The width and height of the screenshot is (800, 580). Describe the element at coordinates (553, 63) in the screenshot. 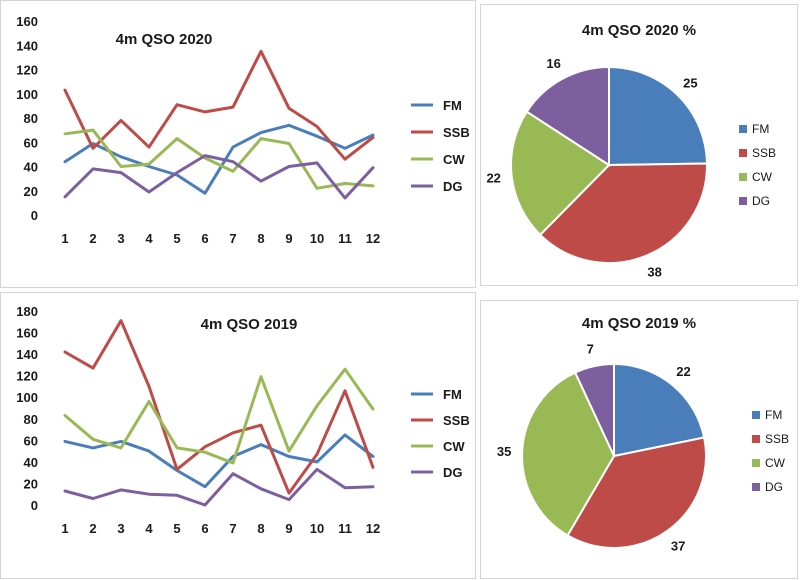

I see `data-label-dg: 16` at that location.